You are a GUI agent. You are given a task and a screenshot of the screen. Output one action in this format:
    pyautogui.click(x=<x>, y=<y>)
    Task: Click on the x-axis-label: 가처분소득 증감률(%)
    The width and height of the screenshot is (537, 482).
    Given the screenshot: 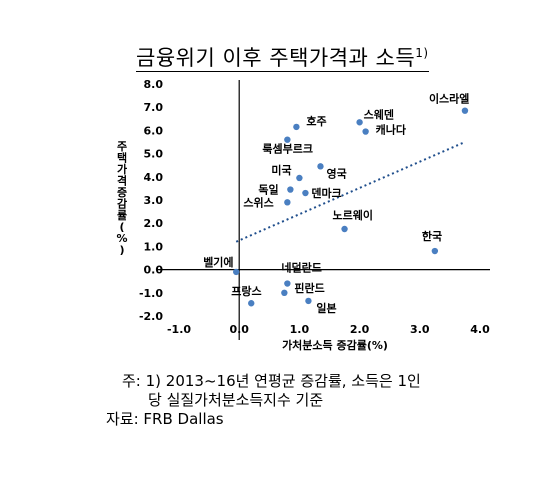 What is the action you would take?
    pyautogui.click(x=335, y=345)
    